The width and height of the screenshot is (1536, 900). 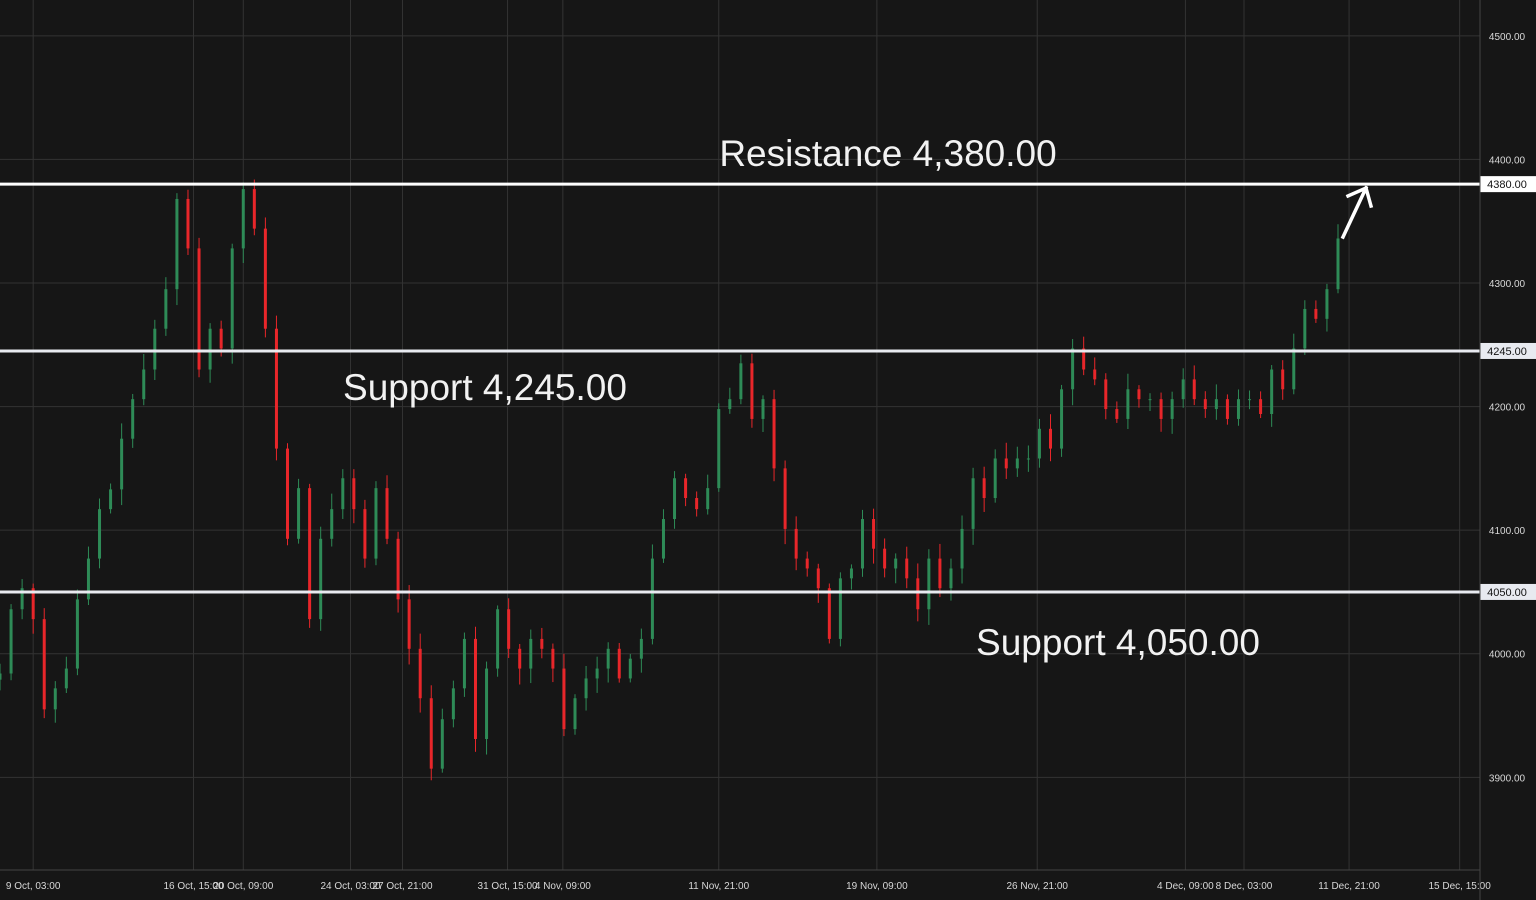 What do you see at coordinates (485, 387) in the screenshot?
I see `level-label: Support 4,245.00` at bounding box center [485, 387].